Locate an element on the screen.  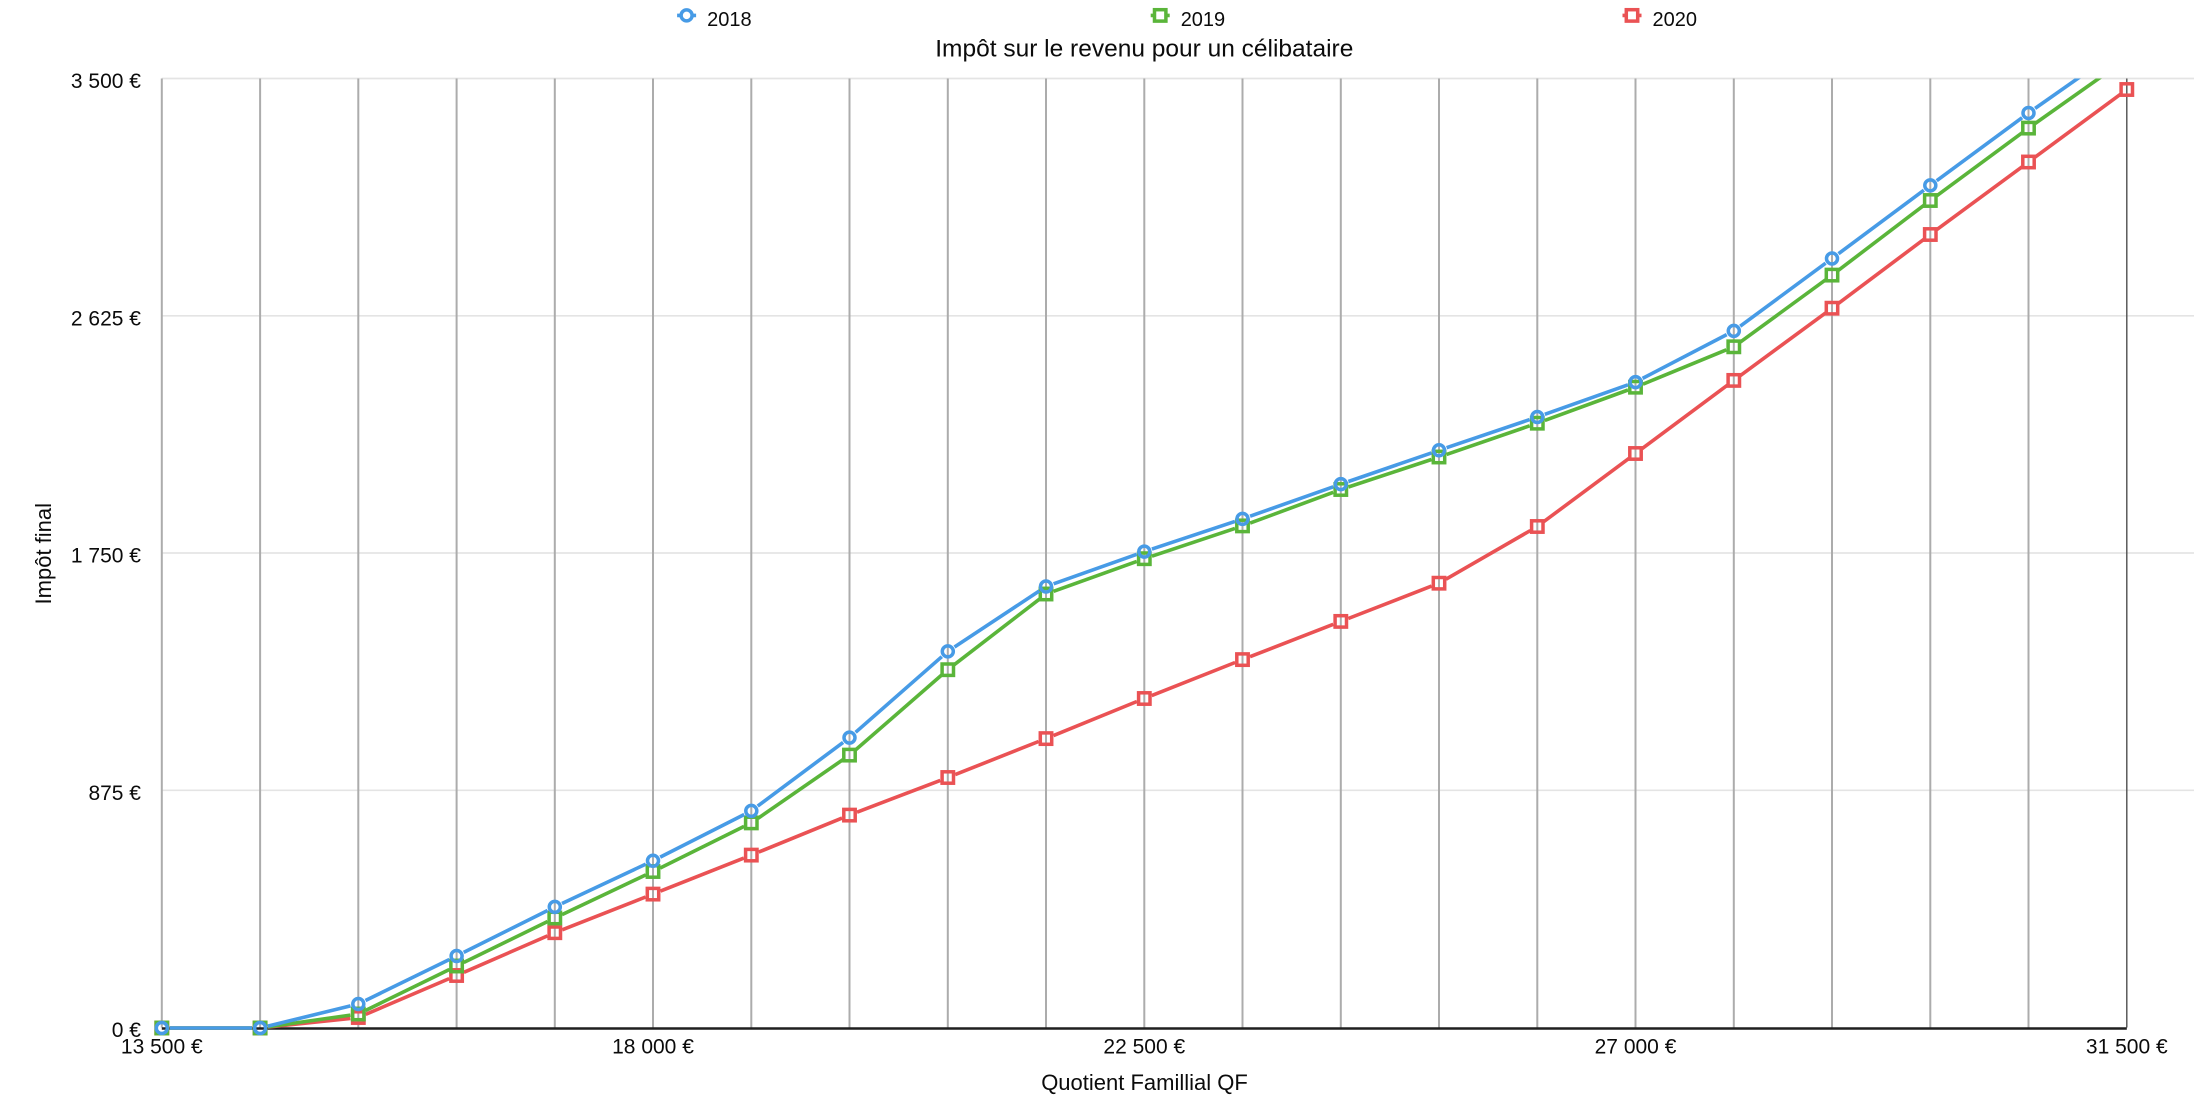
svg-text: Impôt final is located at coordinates (43, 554).